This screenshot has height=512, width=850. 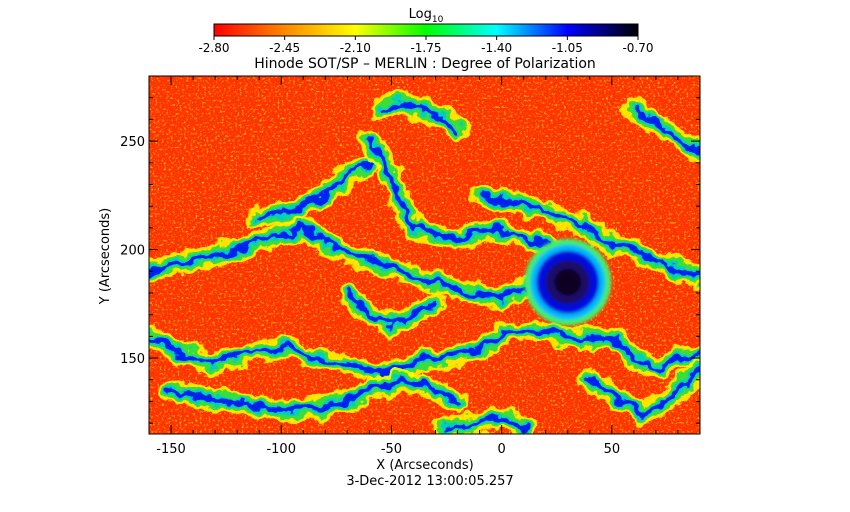 I want to click on colorbar-tick-label: -0.70, so click(x=637, y=48).